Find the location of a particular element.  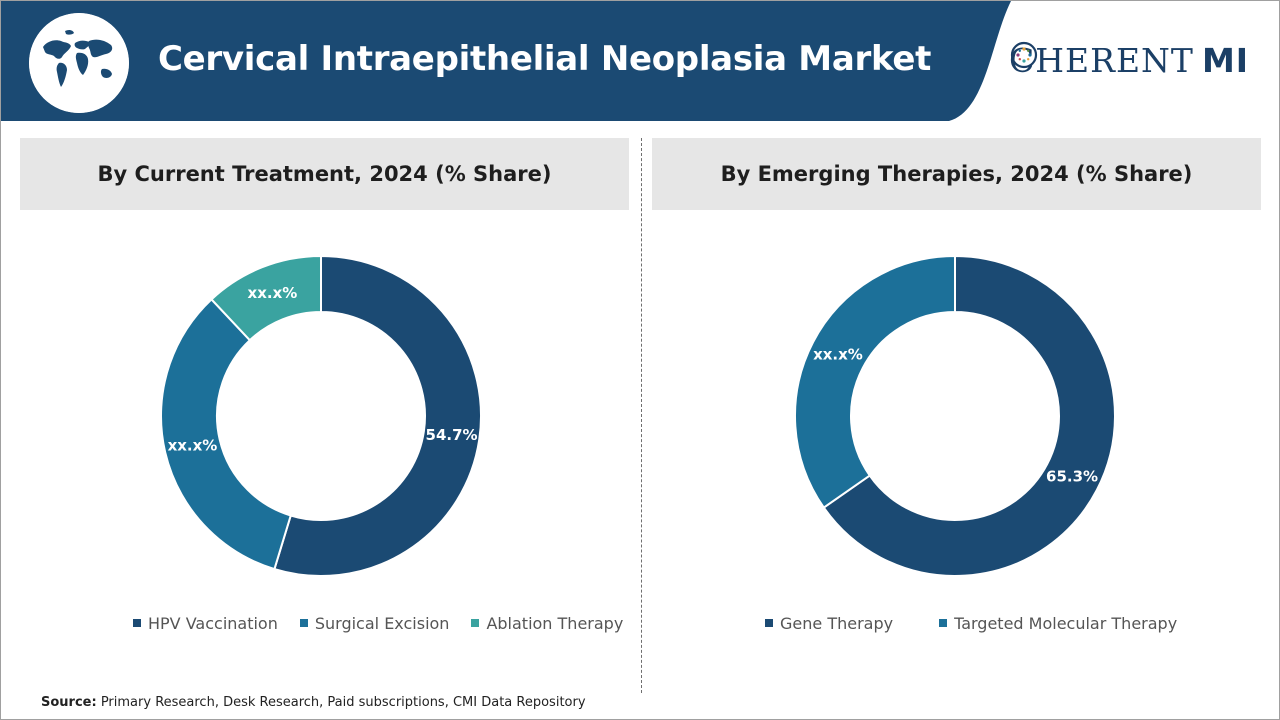

legend-label: Ablation Therapy is located at coordinates (555, 623).